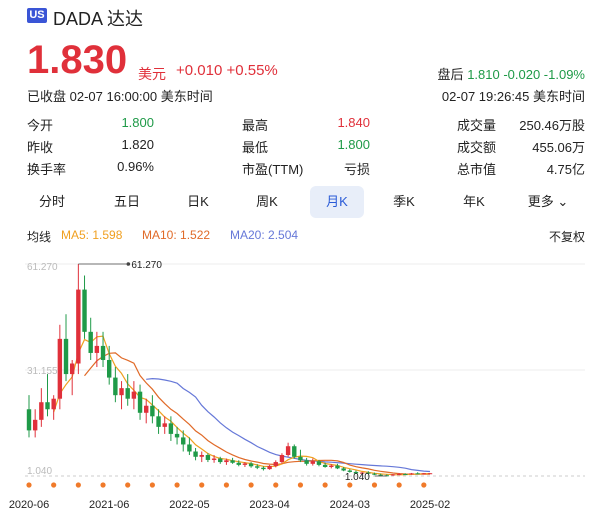 This screenshot has width=600, height=531. I want to click on ma-label: 均线, so click(39, 237).